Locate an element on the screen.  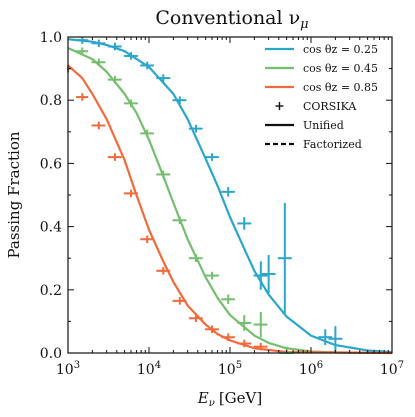
x-tick-labels: 10³ 10⁴ 10⁵ 10⁶ 10⁷ is located at coordinates (230, 369).